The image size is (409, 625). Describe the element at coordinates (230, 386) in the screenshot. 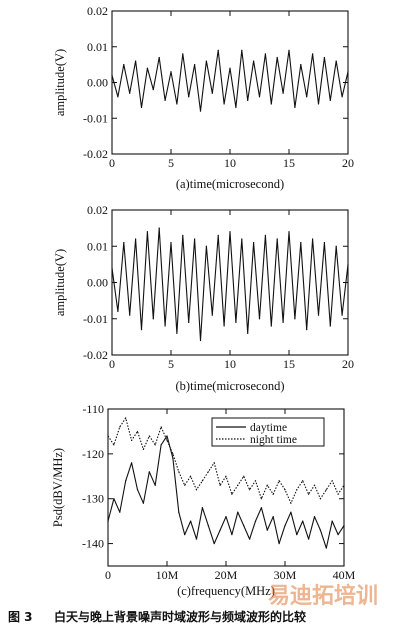

I see `x-axis-title: (b)time(microsecond)` at that location.